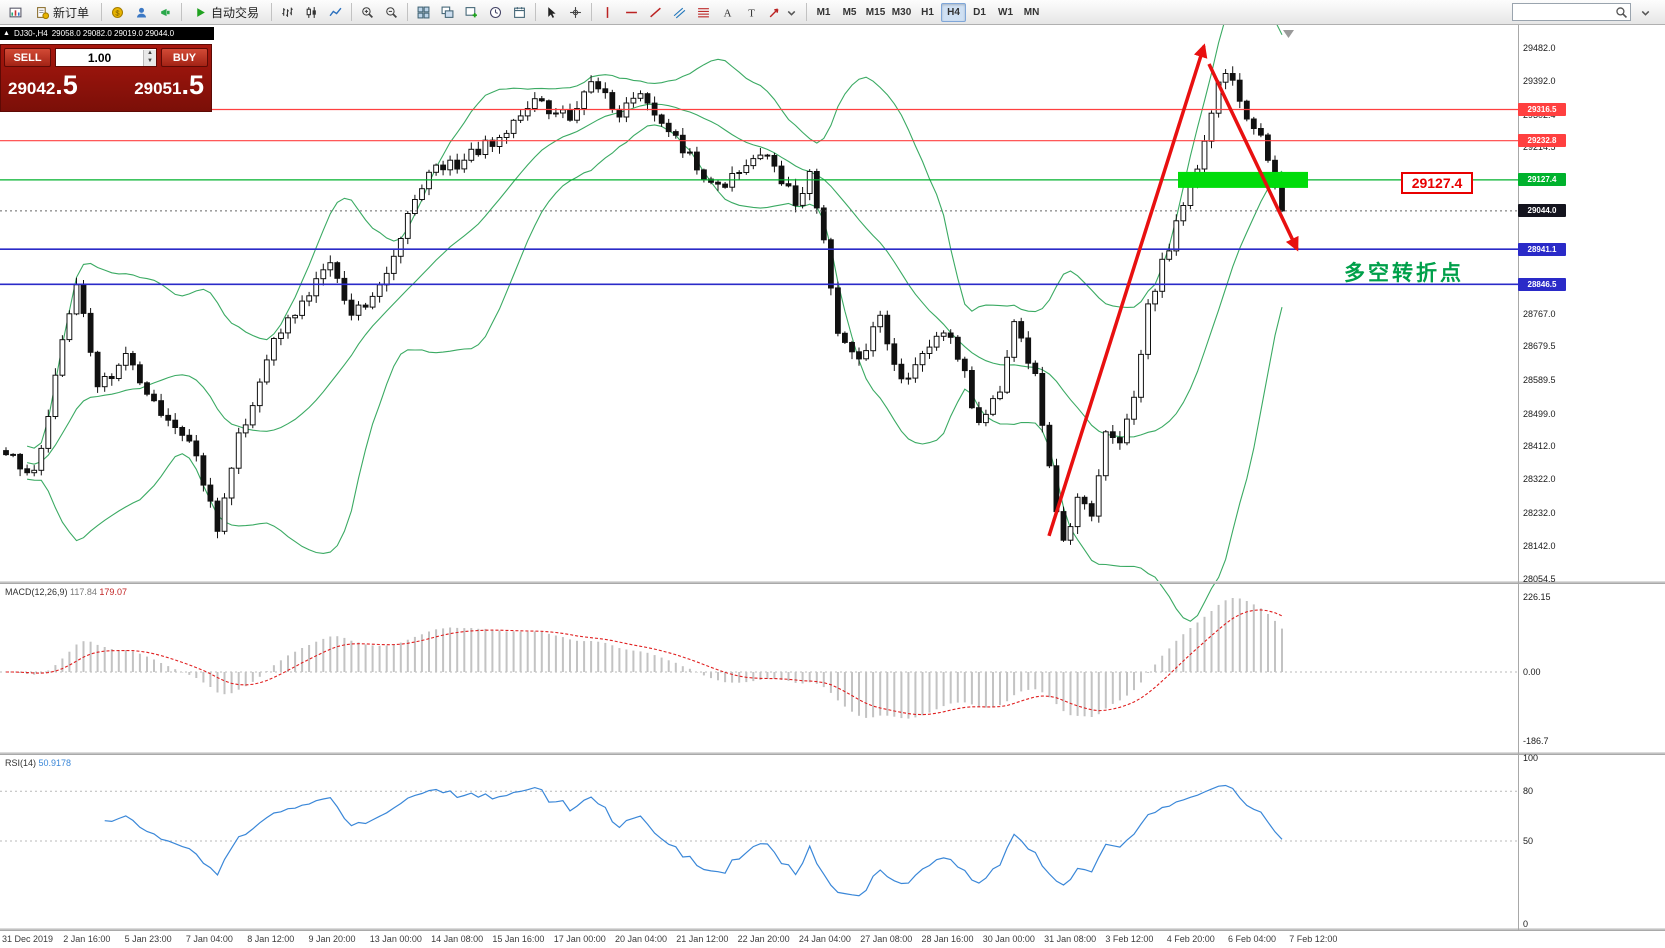  I want to click on volume-up-button: ▲, so click(150, 53).